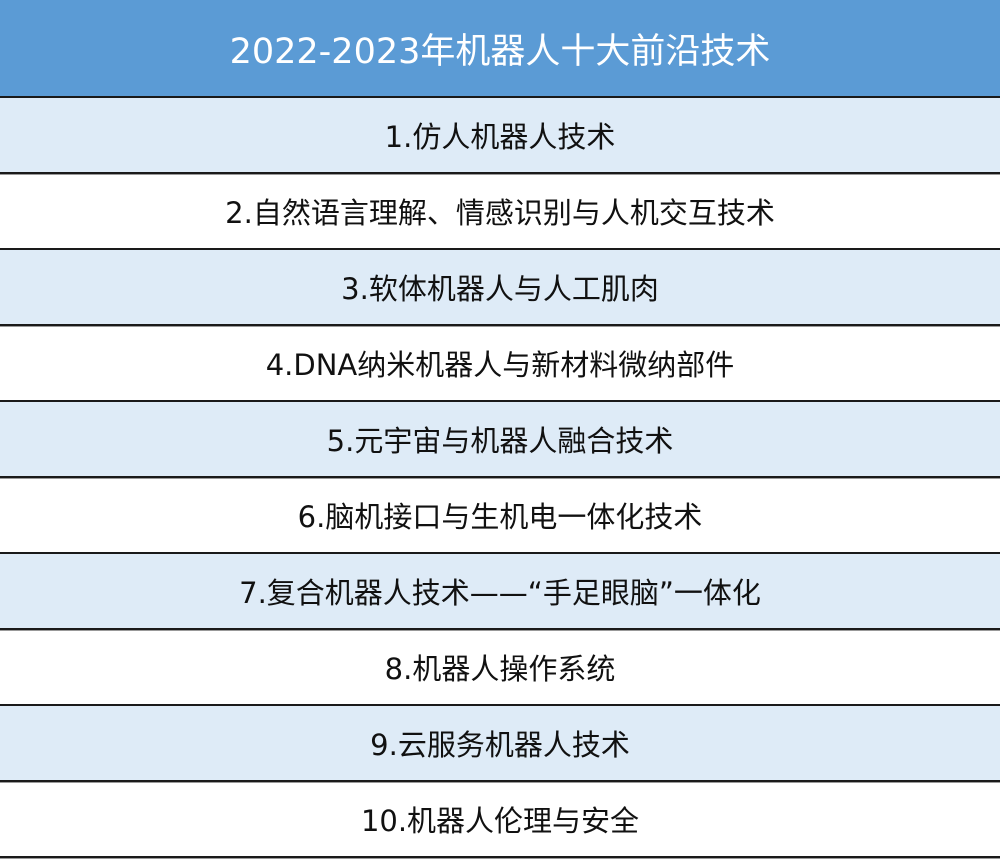 The image size is (1000, 860). Describe the element at coordinates (500, 49) in the screenshot. I see `table-title: 2022-2023年机器人十大前沿技术` at that location.